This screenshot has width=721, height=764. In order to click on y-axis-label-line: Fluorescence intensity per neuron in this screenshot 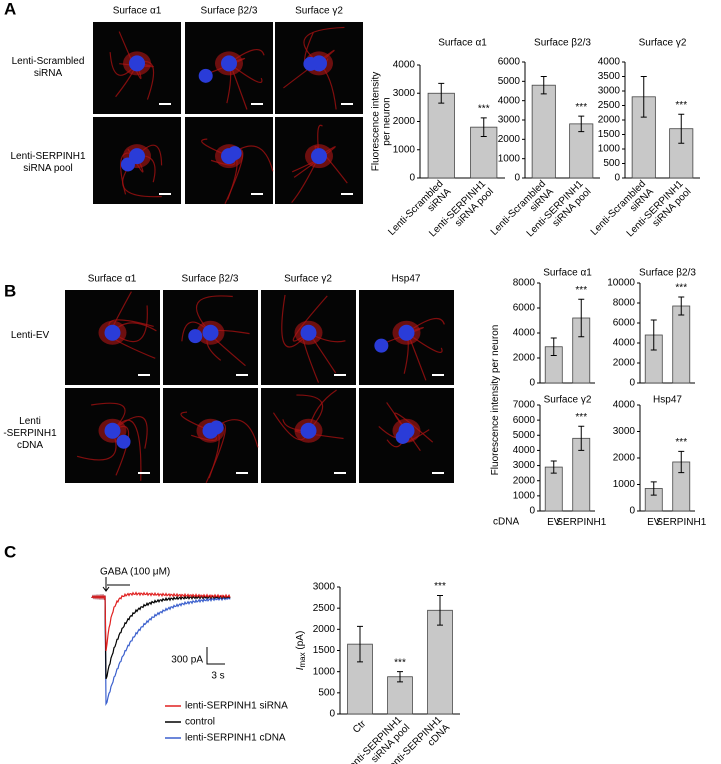, I will do `click(495, 400)`.